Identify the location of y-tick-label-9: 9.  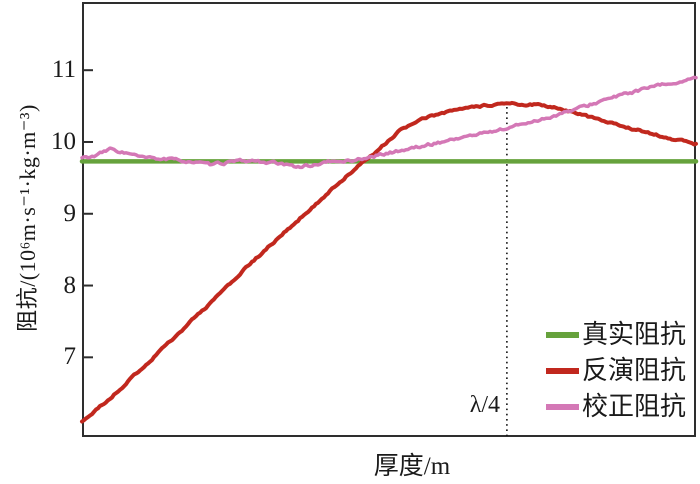
(70, 213).